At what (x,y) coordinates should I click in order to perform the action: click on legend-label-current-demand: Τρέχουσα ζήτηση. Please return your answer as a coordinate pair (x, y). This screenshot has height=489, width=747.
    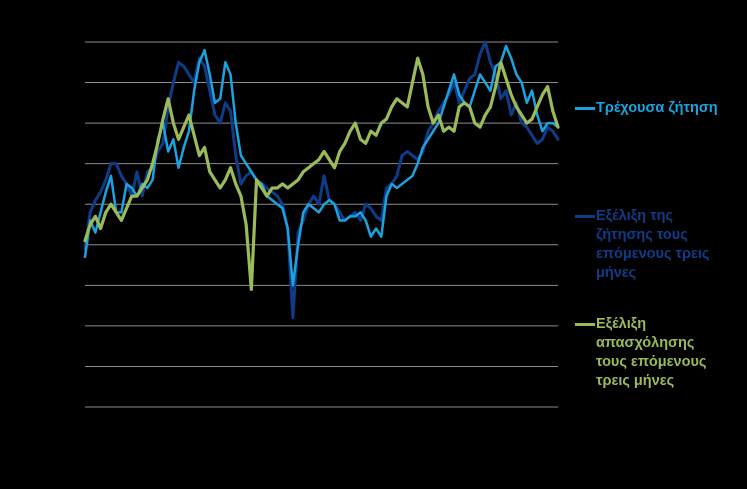
    Looking at the image, I should click on (657, 108).